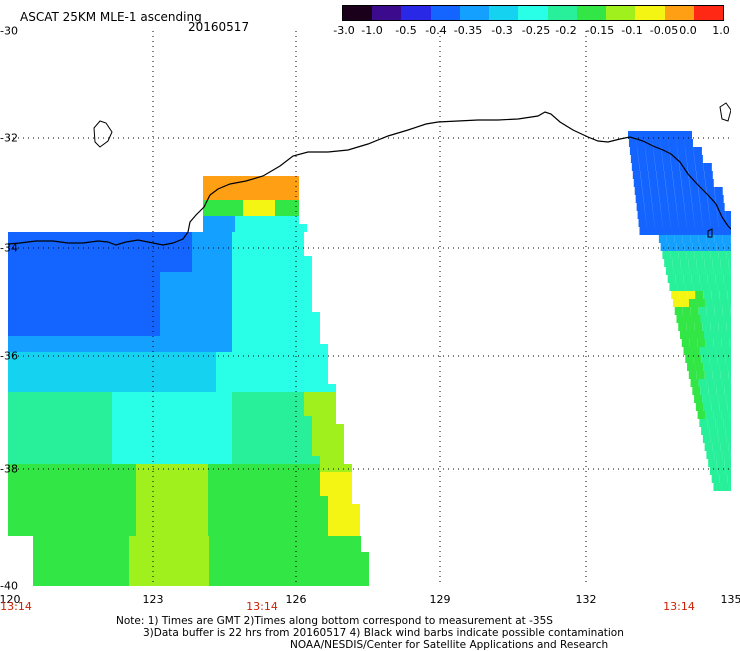  What do you see at coordinates (9, 586) in the screenshot?
I see `latitude-label: -40` at bounding box center [9, 586].